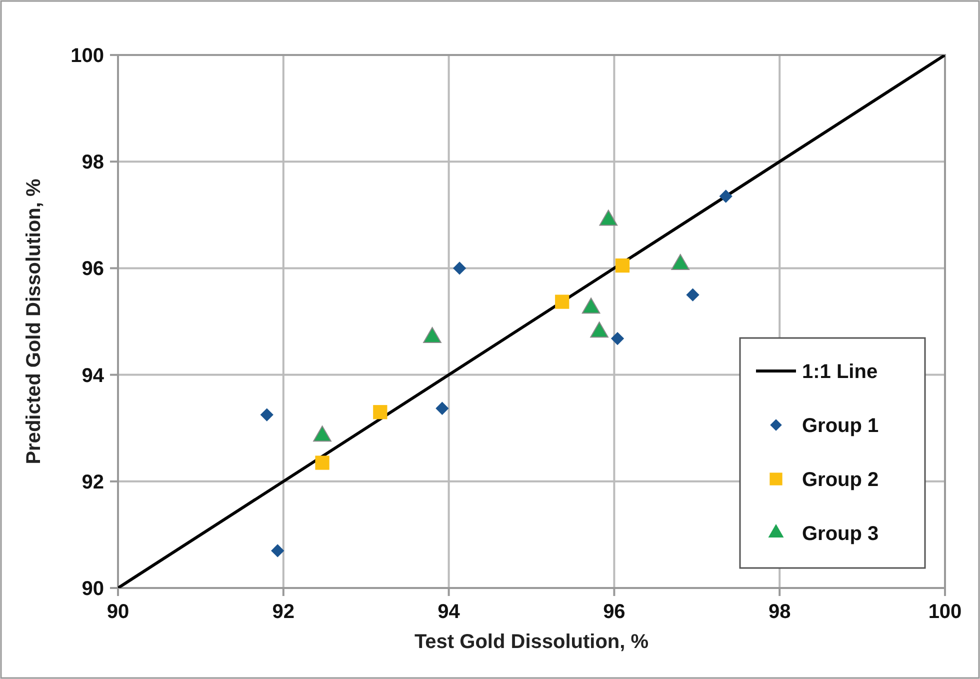  What do you see at coordinates (283, 612) in the screenshot?
I see `x-tick-label: 92` at bounding box center [283, 612].